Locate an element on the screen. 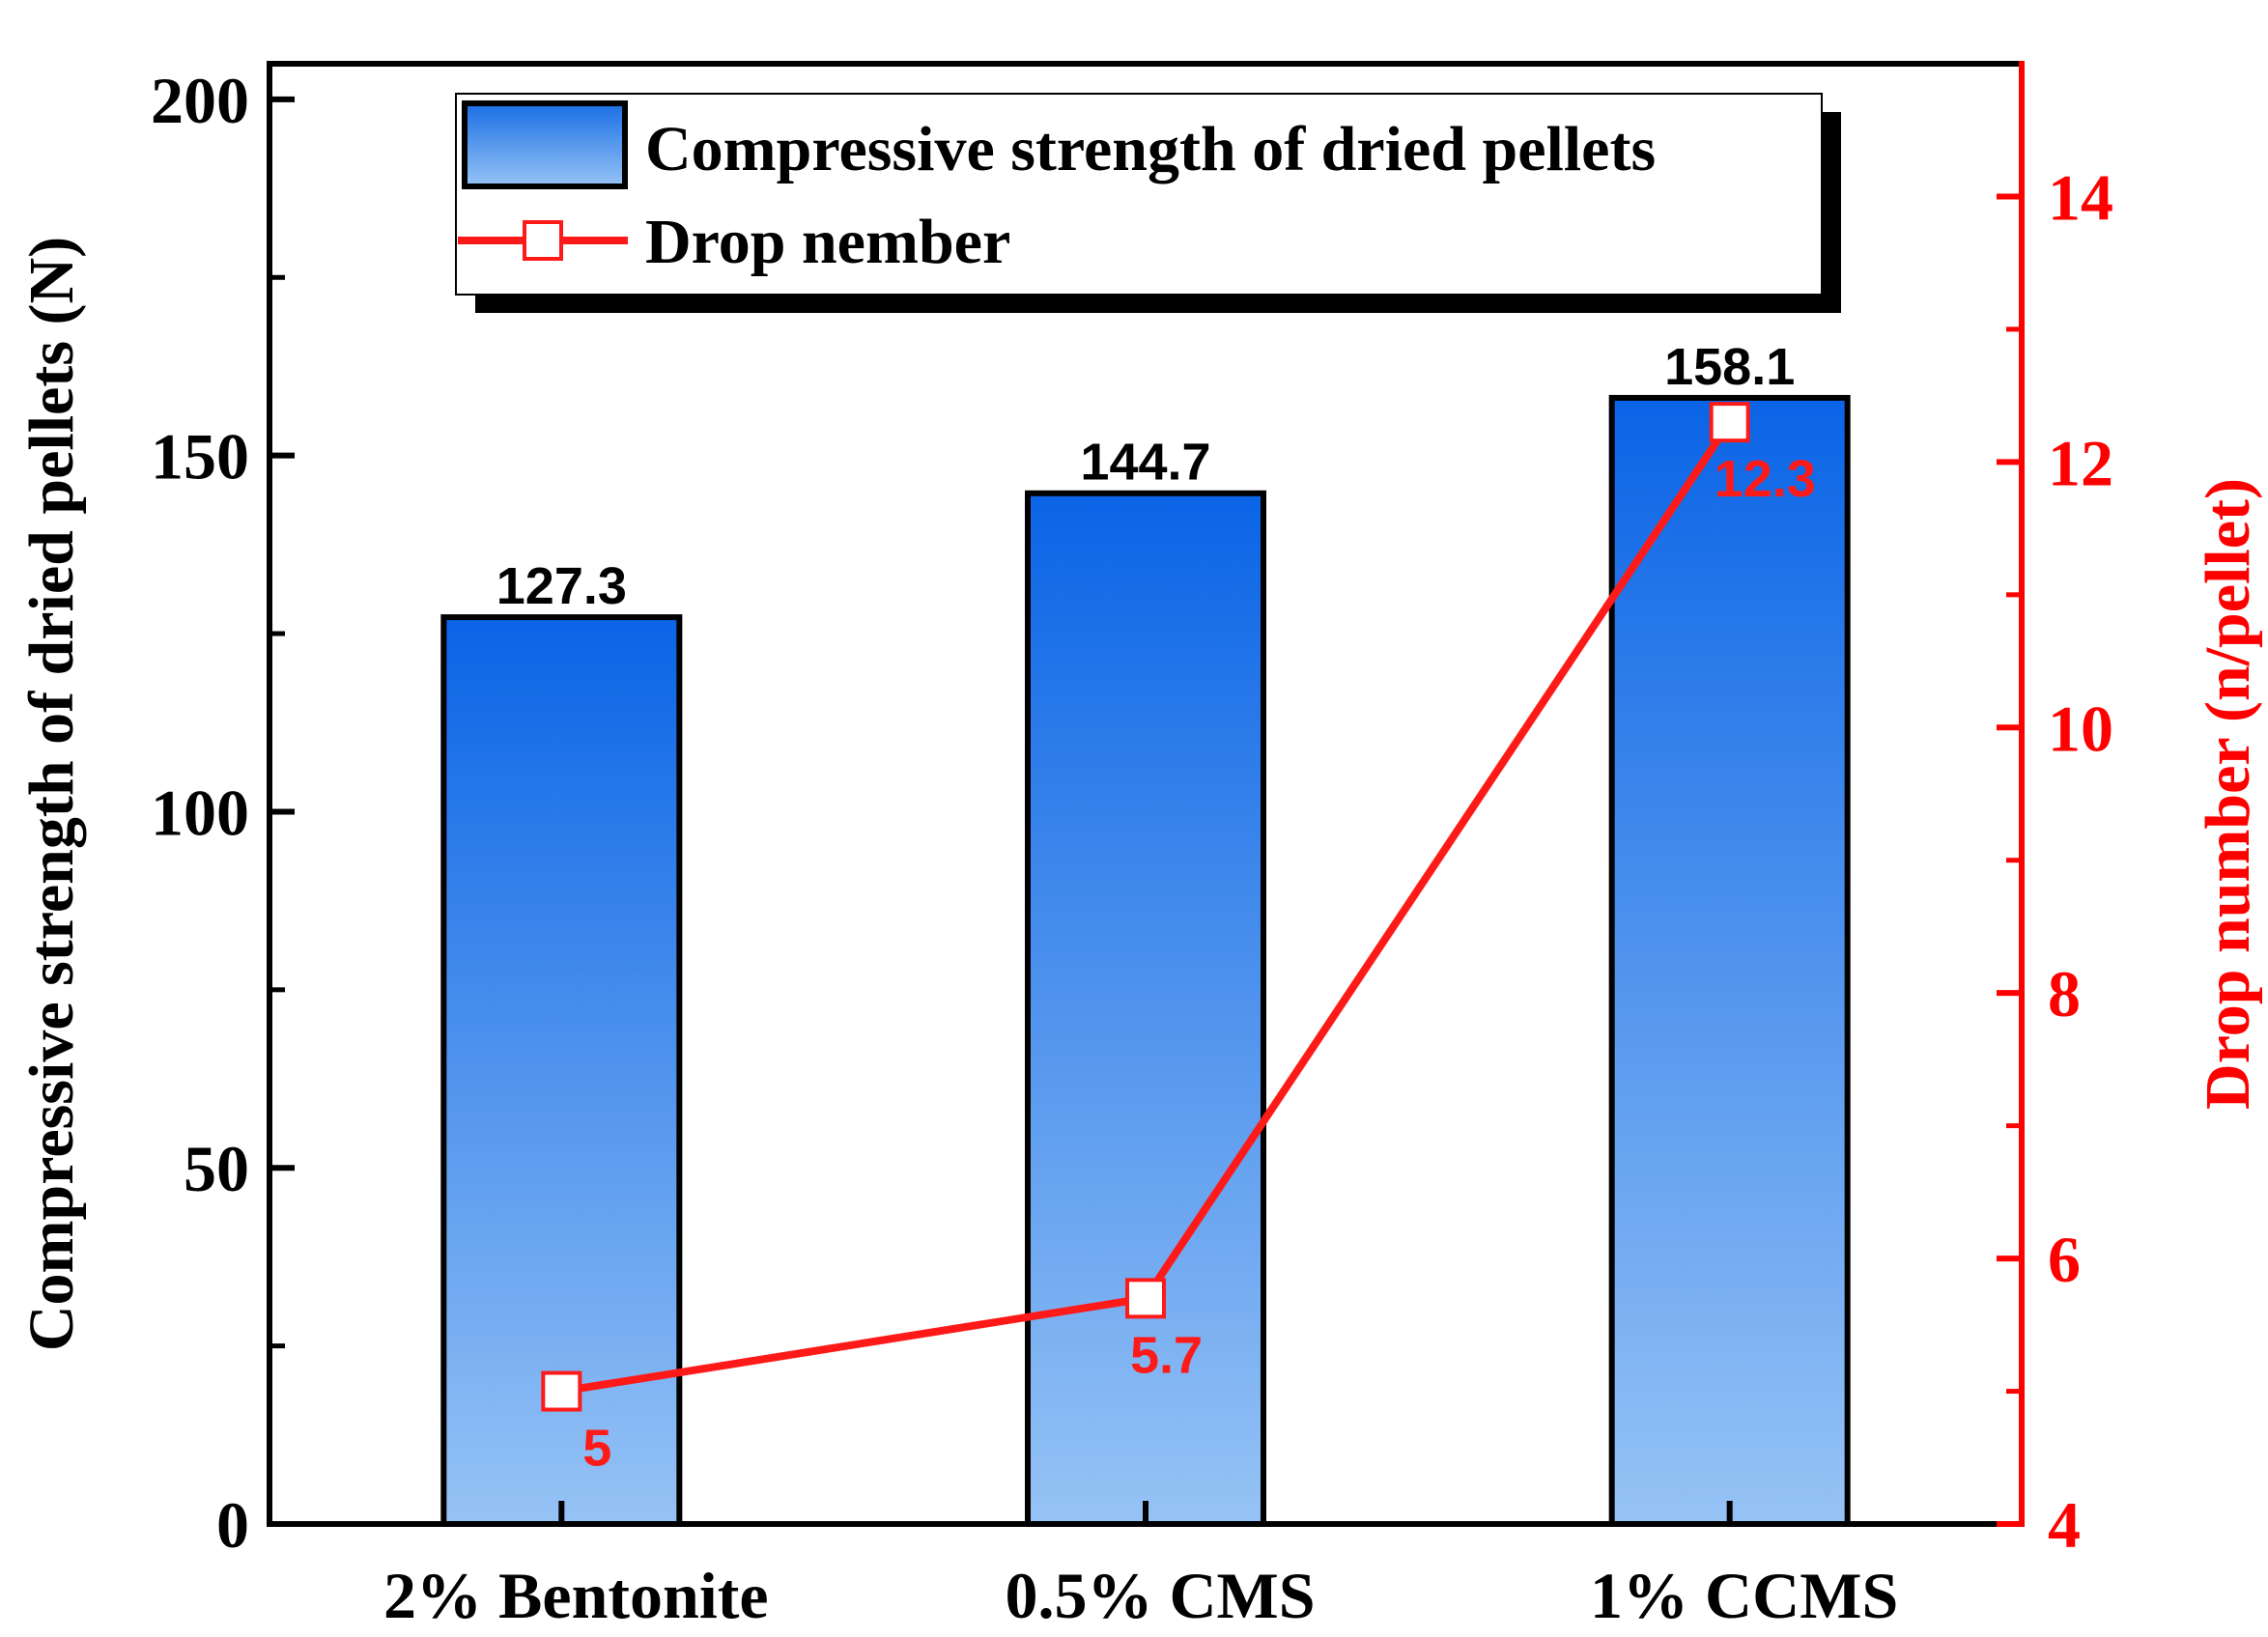  x-tick-label-3: 1% CCMS is located at coordinates (1744, 1595).